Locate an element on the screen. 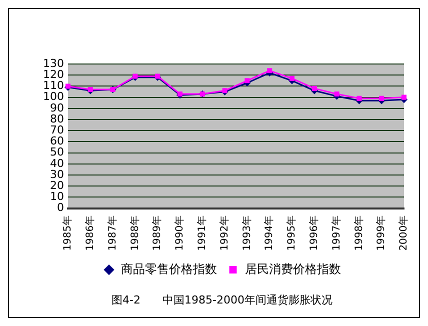 This screenshot has height=326, width=428. x-tick-label: 1996年 is located at coordinates (314, 233).